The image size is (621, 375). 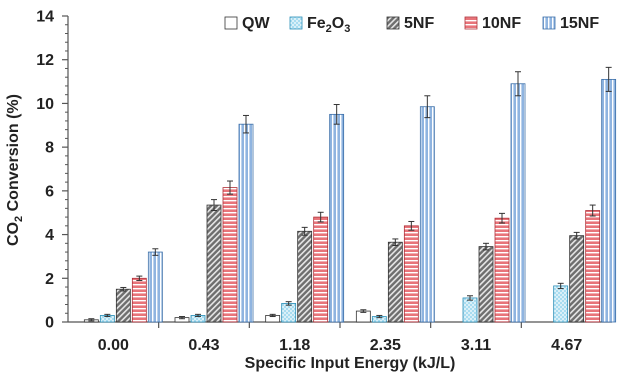 What do you see at coordinates (203, 345) in the screenshot?
I see `x-tick-label: 0.43` at bounding box center [203, 345].